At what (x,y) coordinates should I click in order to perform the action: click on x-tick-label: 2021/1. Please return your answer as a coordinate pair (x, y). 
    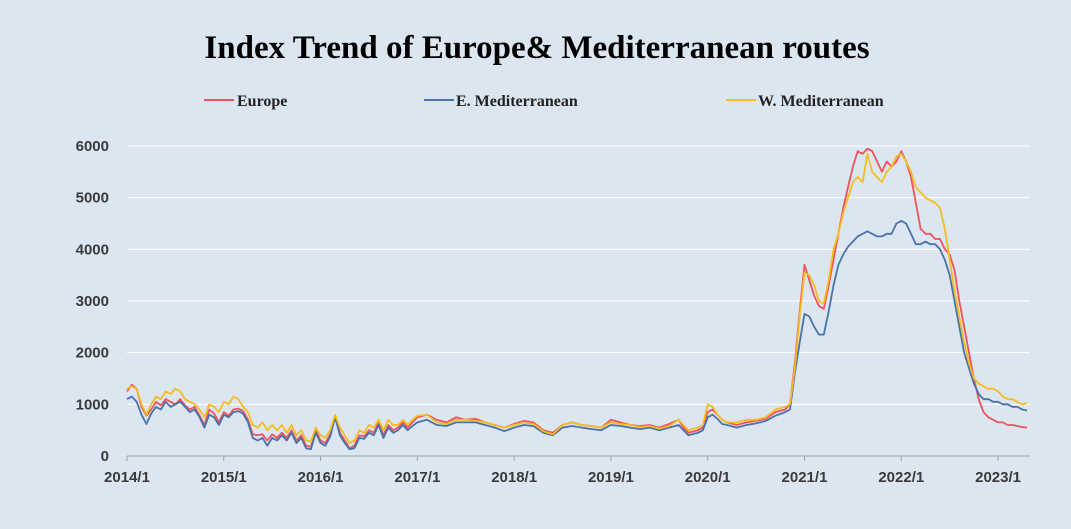
    Looking at the image, I should click on (805, 477).